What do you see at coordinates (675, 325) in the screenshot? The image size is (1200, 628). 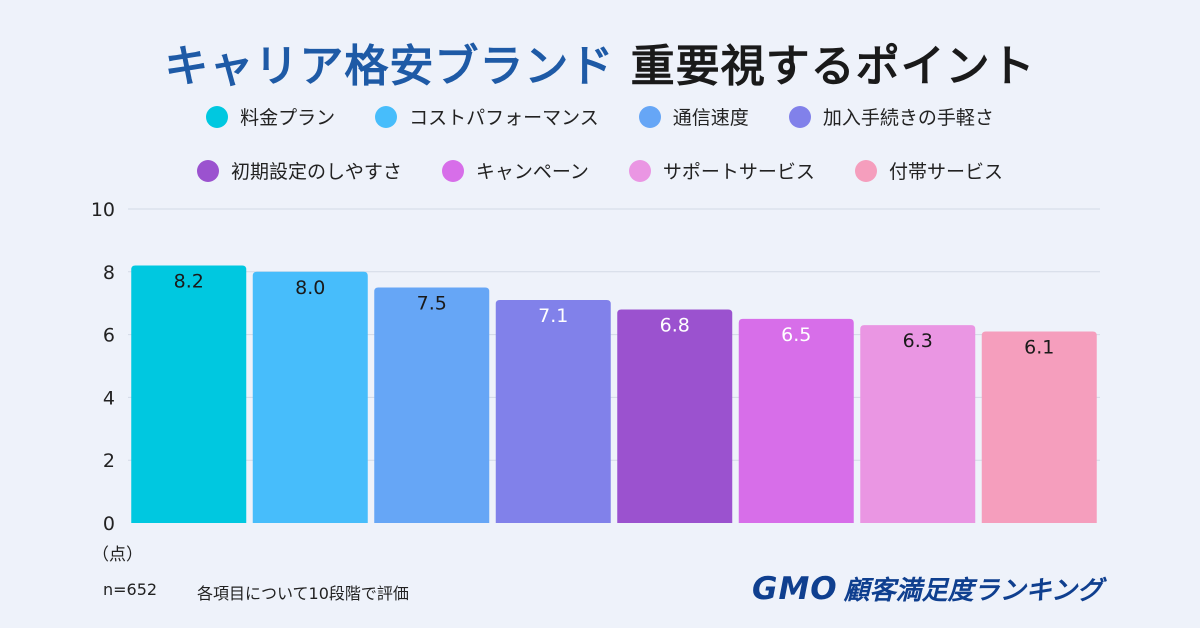 I see `bar-value-label: 6.8` at bounding box center [675, 325].